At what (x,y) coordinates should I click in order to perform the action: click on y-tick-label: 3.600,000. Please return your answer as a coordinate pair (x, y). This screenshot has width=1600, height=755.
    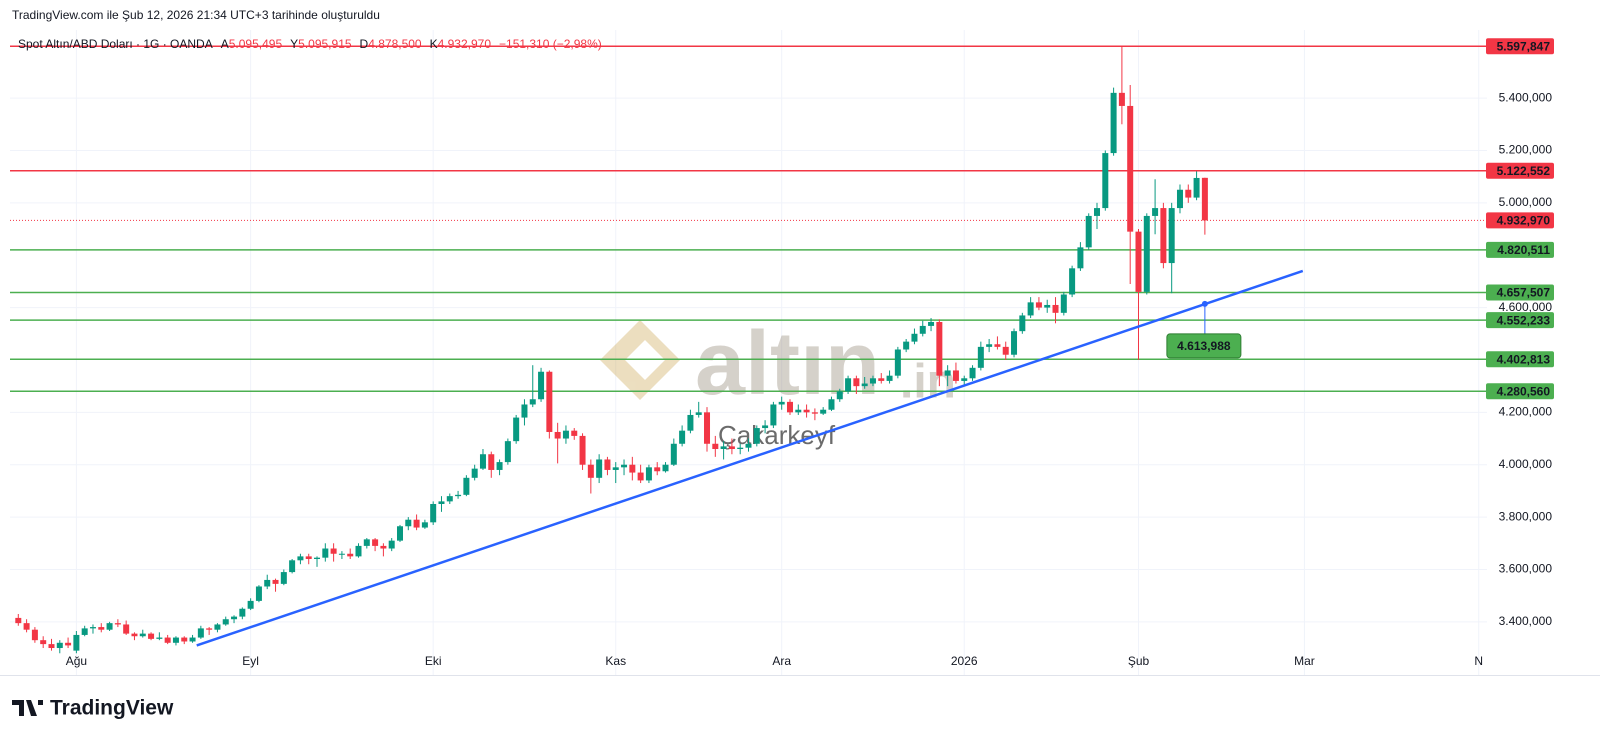
    Looking at the image, I should click on (1526, 569).